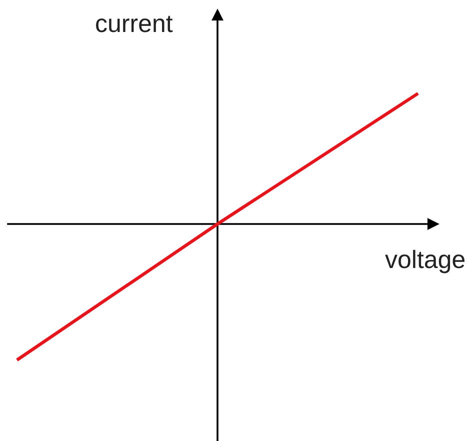 The height and width of the screenshot is (441, 470). I want to click on x-axis-title: voltage, so click(425, 262).